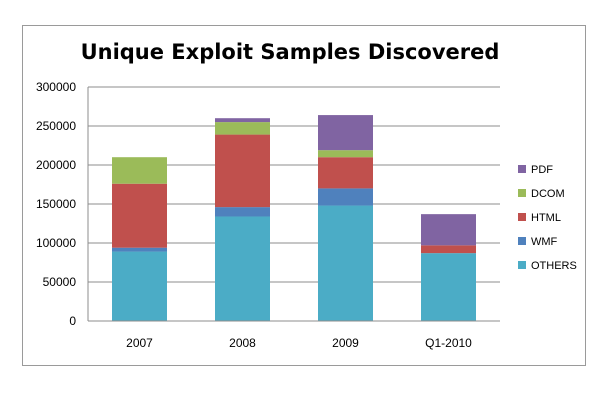  What do you see at coordinates (56, 126) in the screenshot?
I see `y-tick-label: 250000` at bounding box center [56, 126].